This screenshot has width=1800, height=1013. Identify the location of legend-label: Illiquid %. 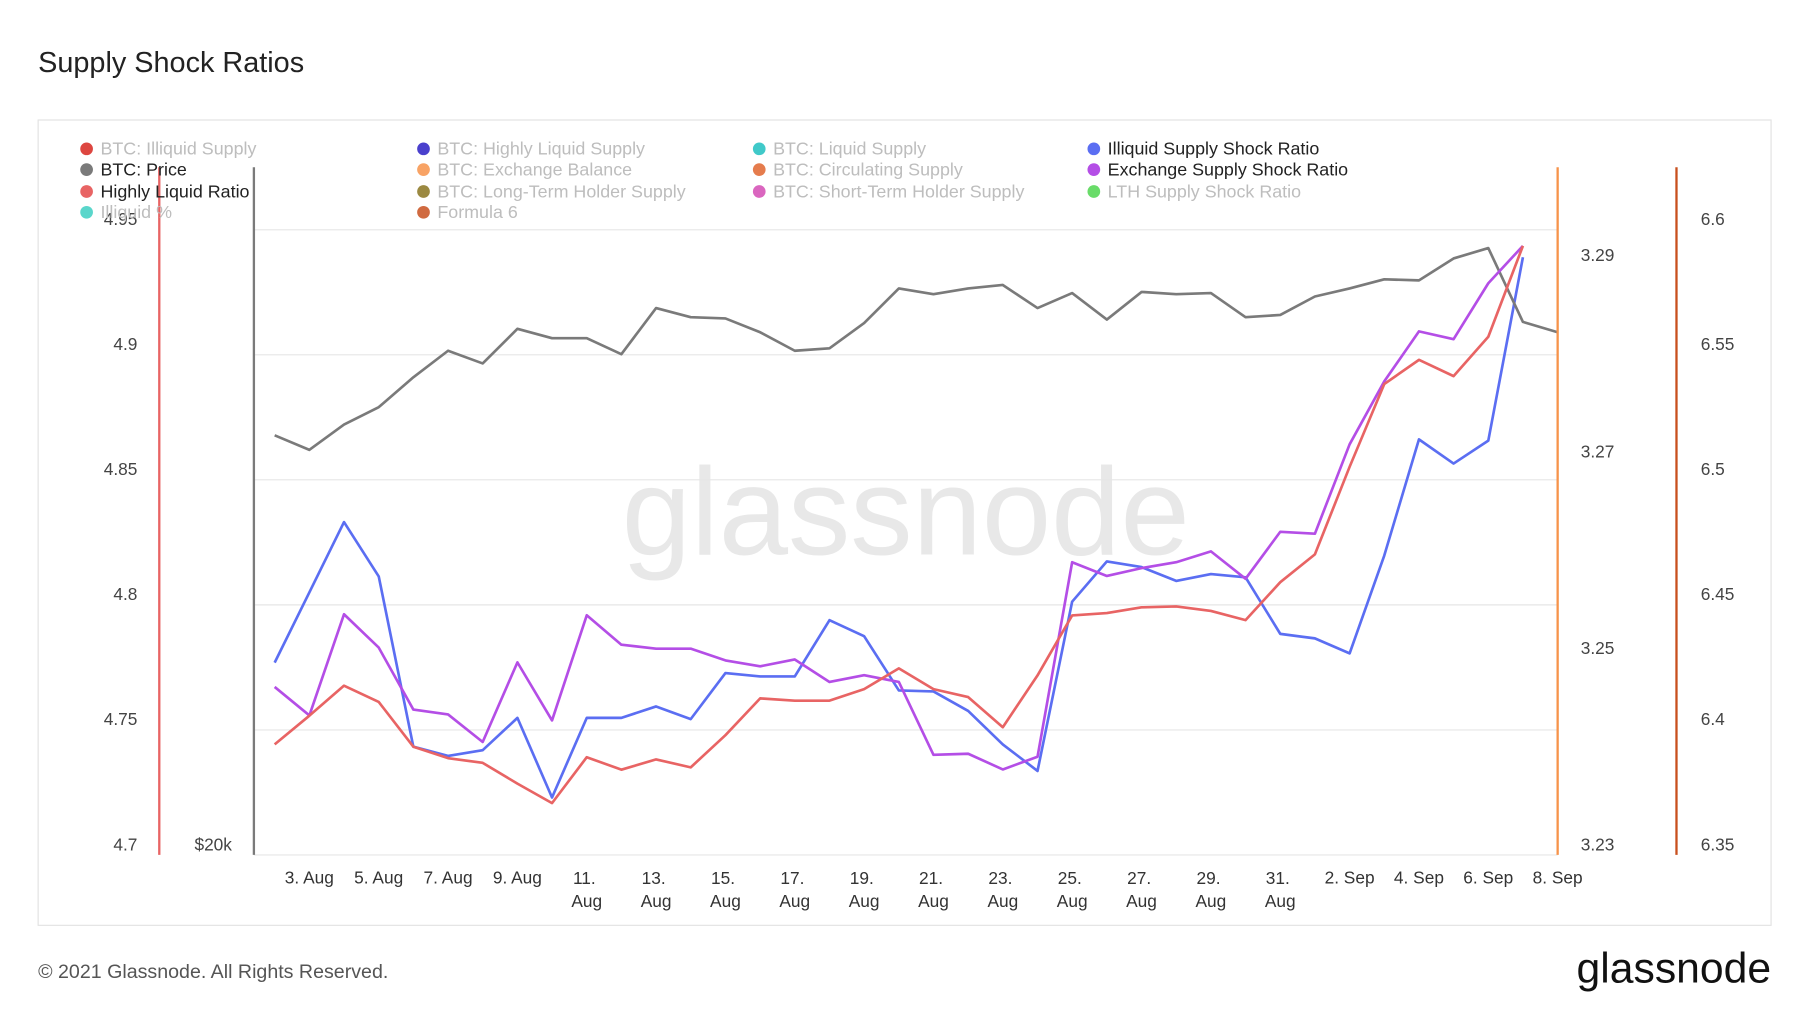
(136, 212).